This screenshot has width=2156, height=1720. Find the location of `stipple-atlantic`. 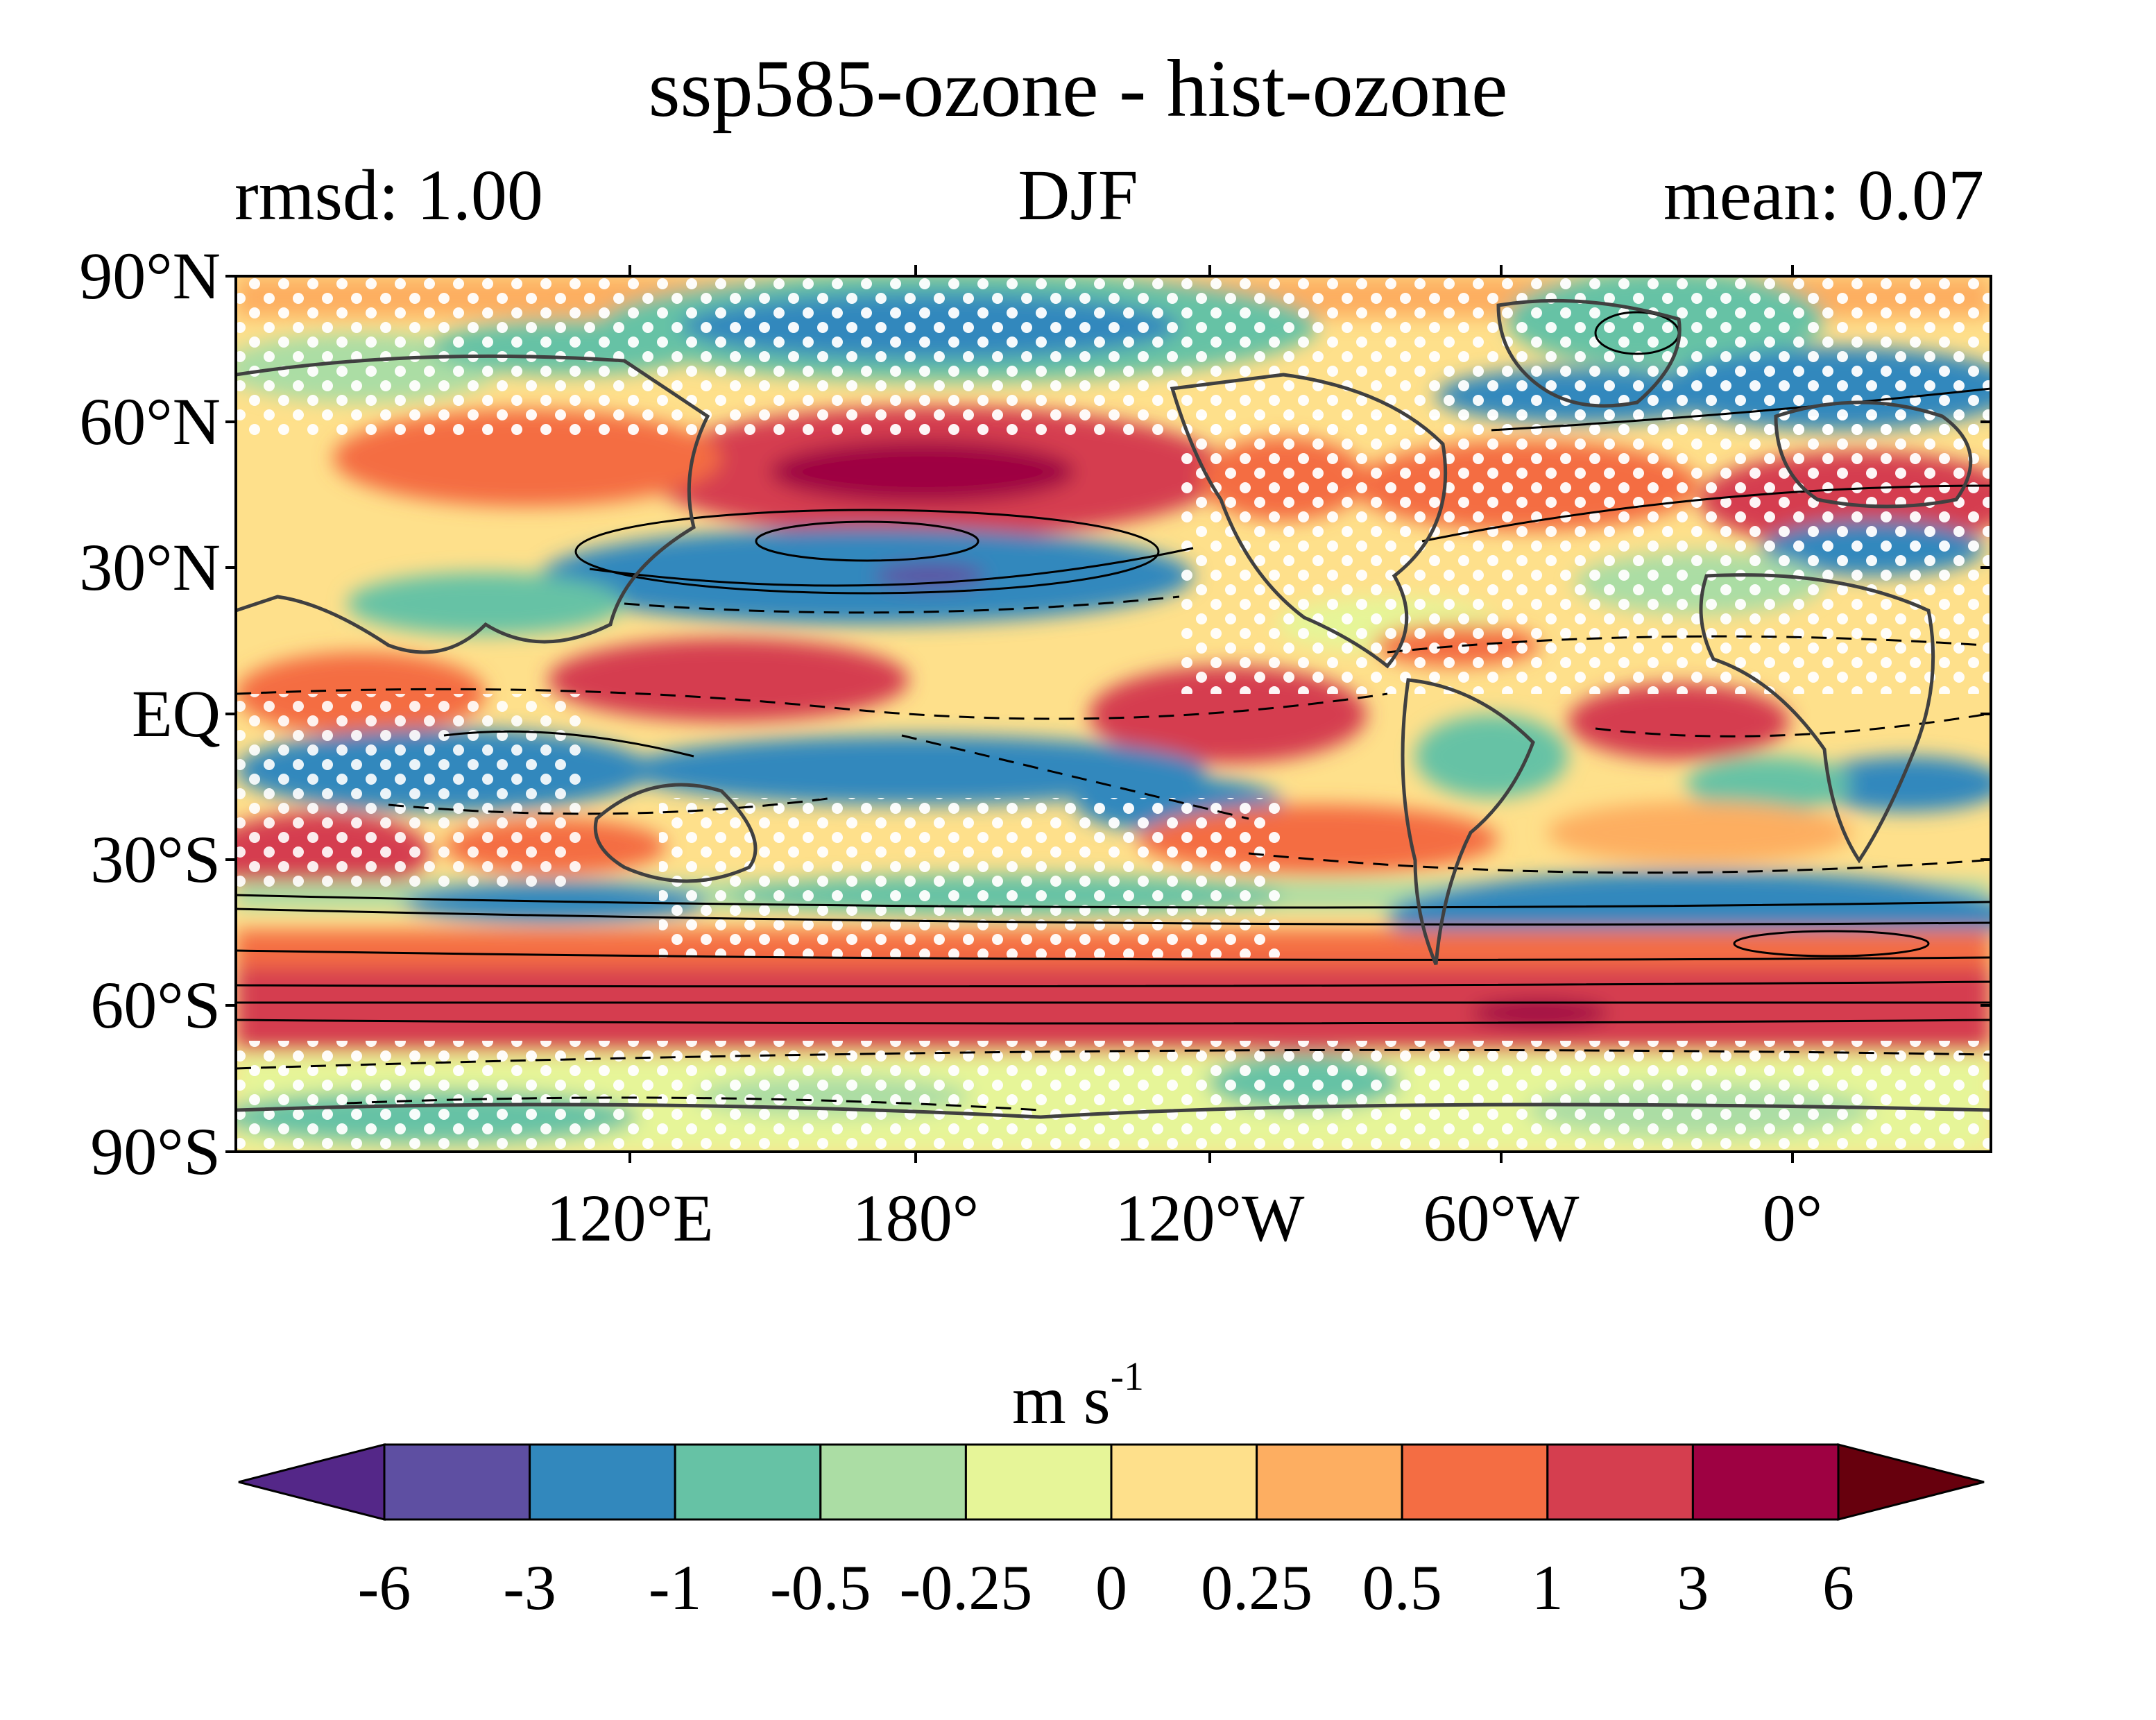

stipple-atlantic is located at coordinates (1585, 555).